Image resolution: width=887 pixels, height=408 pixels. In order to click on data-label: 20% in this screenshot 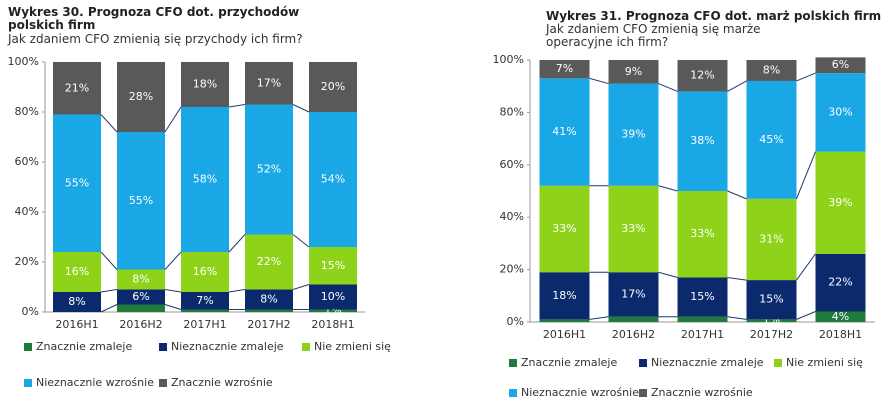, I will do `click(333, 86)`.